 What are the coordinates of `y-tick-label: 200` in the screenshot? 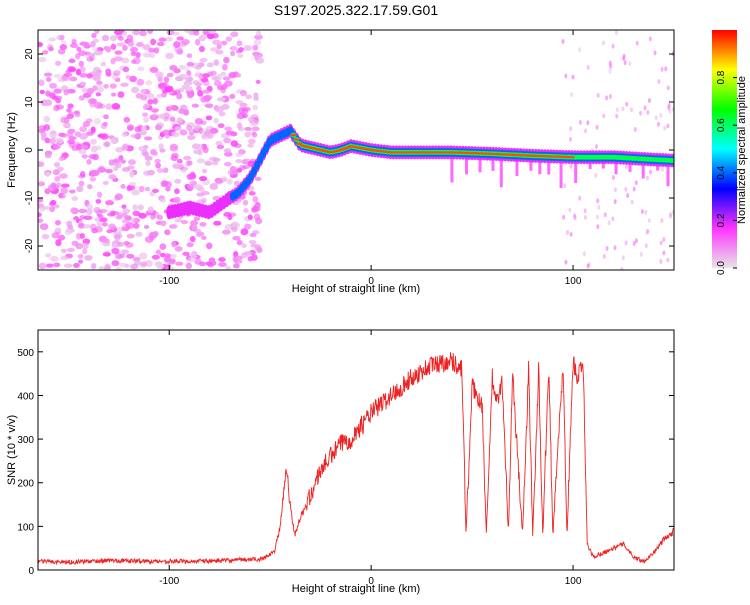 It's located at (25, 484).